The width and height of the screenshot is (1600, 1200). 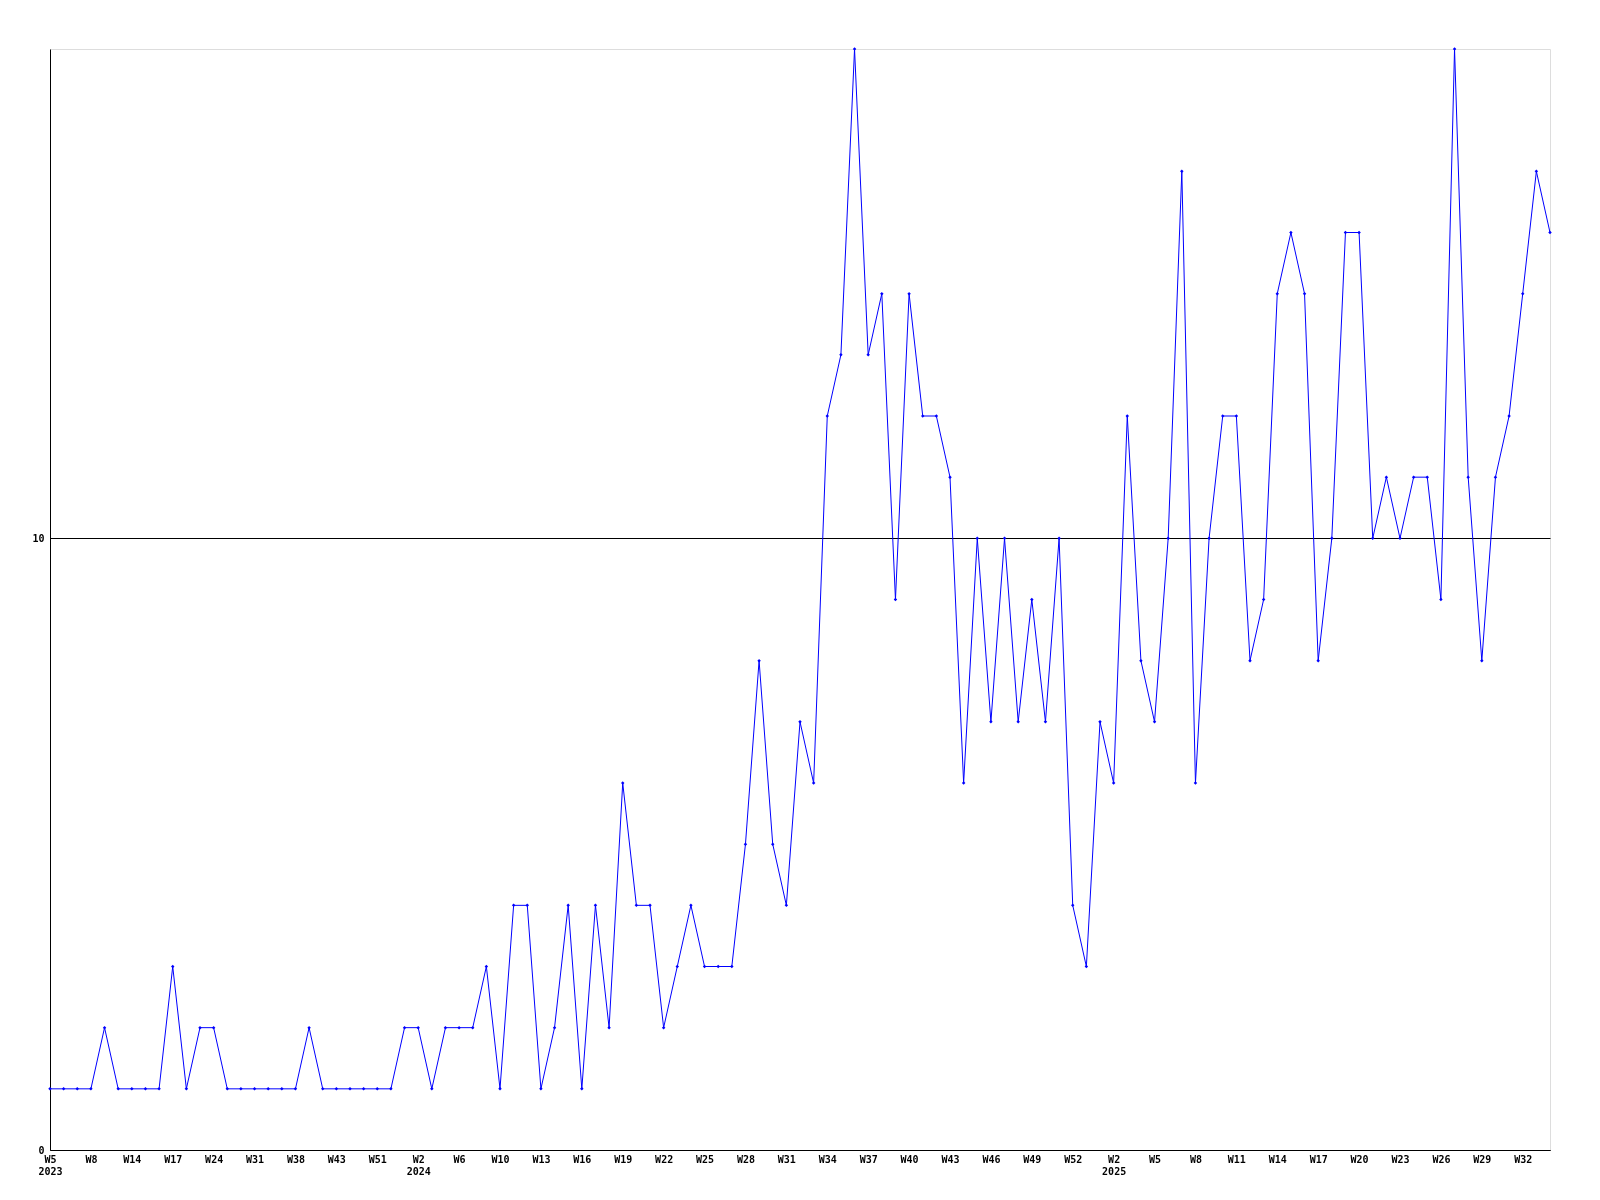 I want to click on x-tick-label: W19, so click(x=623, y=1159).